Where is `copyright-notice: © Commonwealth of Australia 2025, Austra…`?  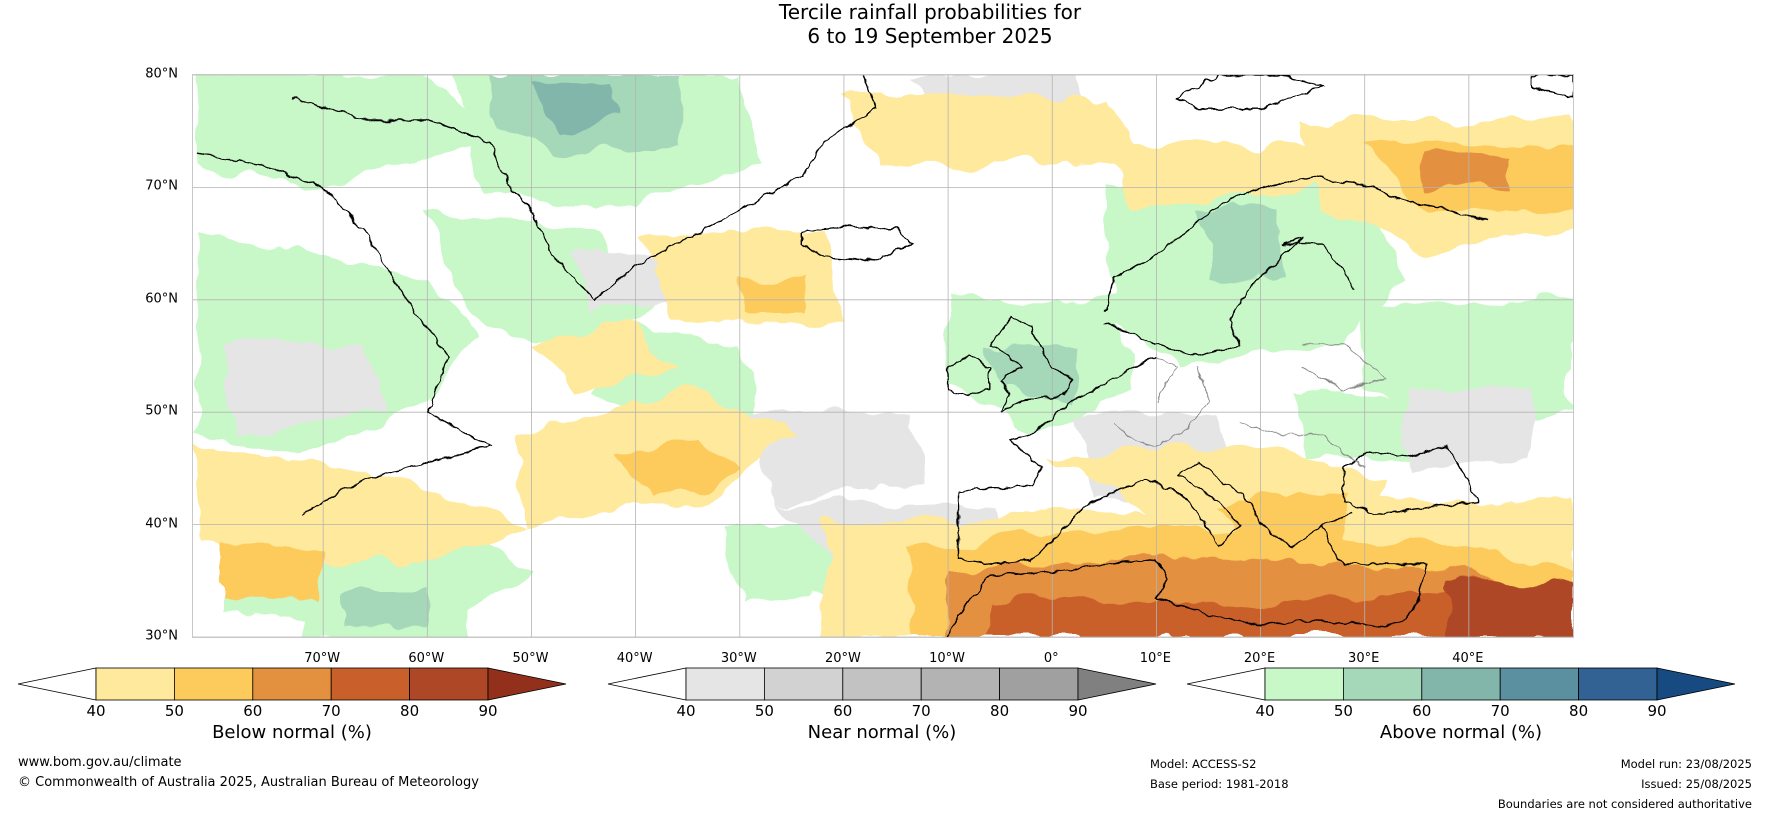
copyright-notice: © Commonwealth of Australia 2025, Austra… is located at coordinates (248, 782).